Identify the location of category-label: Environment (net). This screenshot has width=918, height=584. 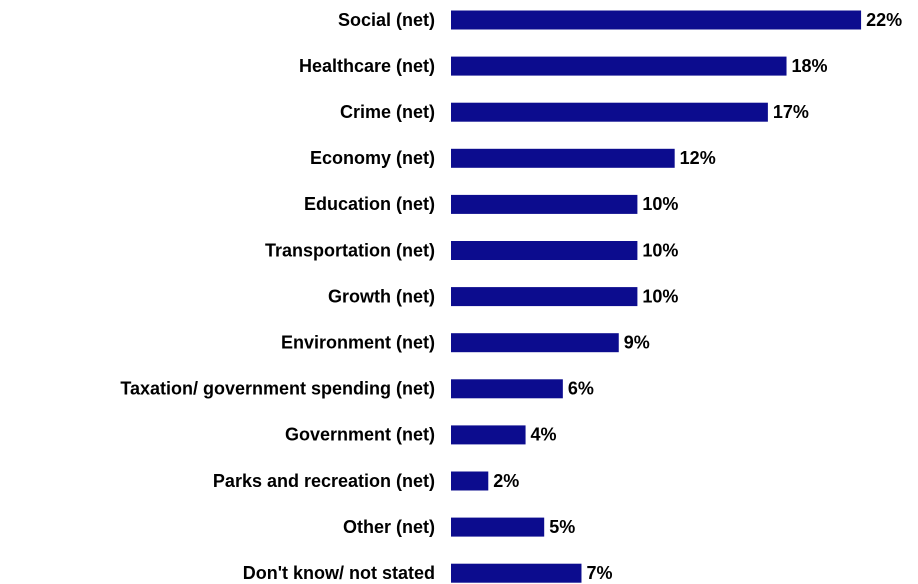
(358, 342).